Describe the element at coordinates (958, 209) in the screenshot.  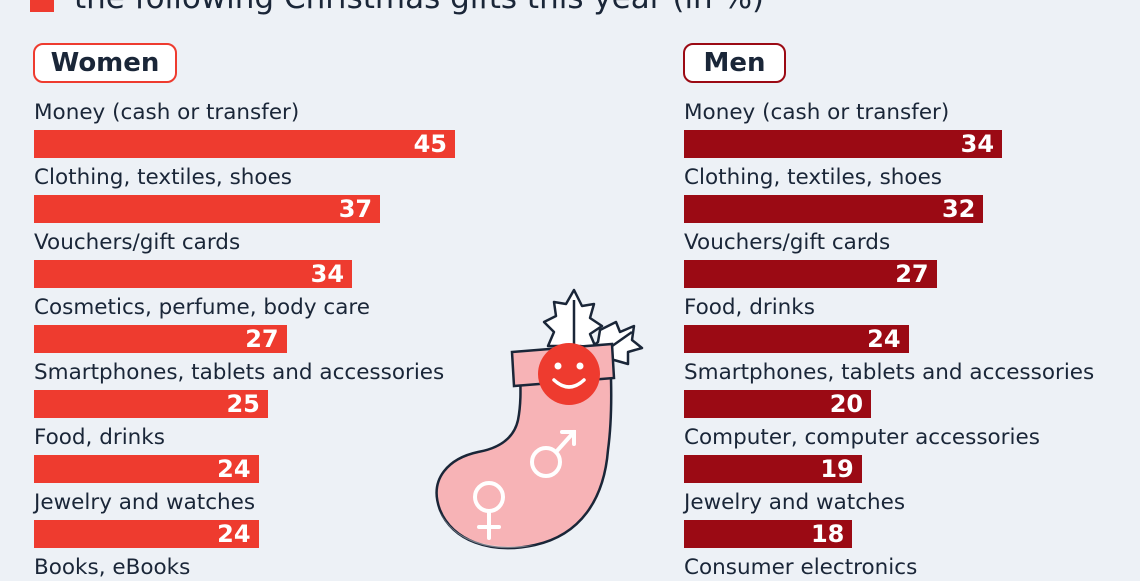
I see `bar-value-label: 32` at that location.